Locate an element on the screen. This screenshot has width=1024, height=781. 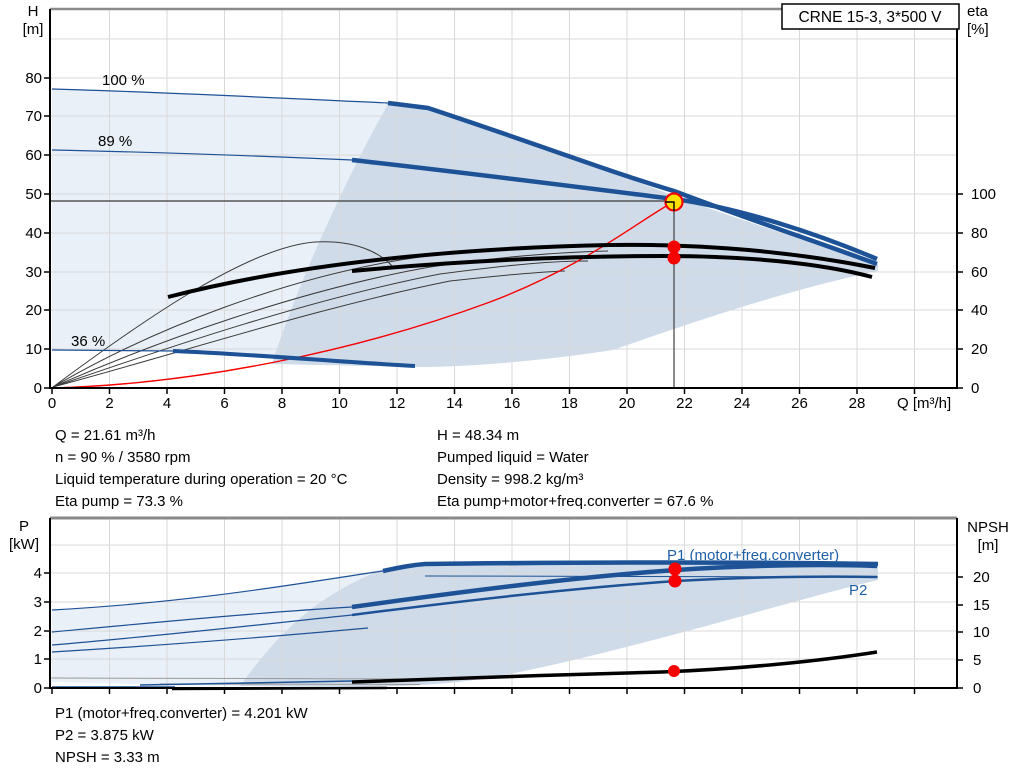
h-ticks is located at coordinates (47, 233).